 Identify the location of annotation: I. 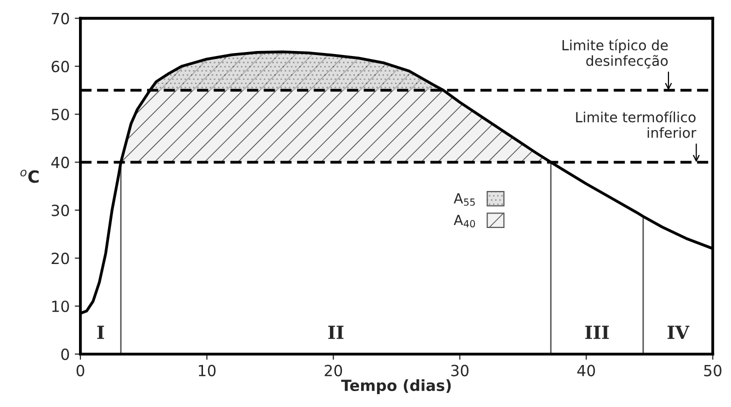
(100, 332).